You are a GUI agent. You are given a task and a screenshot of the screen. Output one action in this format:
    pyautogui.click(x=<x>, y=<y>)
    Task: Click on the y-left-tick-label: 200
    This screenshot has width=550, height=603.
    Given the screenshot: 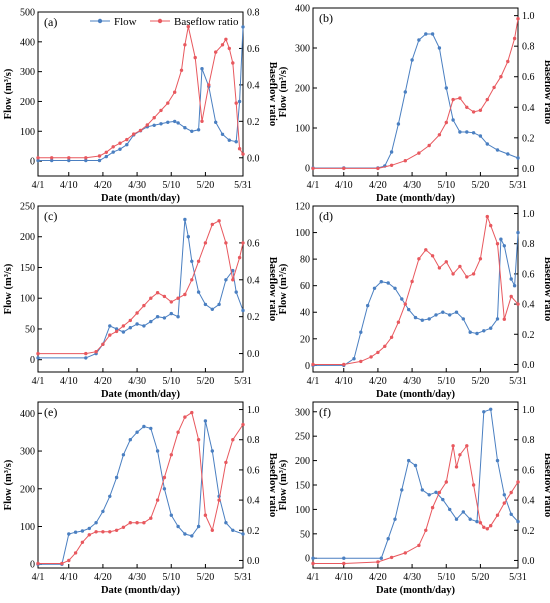 What is the action you would take?
    pyautogui.click(x=27, y=489)
    